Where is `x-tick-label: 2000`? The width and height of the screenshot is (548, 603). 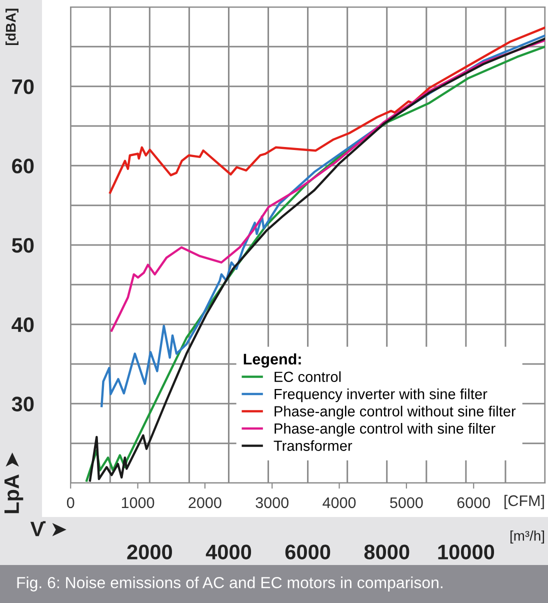 x-tick-label: 2000 is located at coordinates (149, 552).